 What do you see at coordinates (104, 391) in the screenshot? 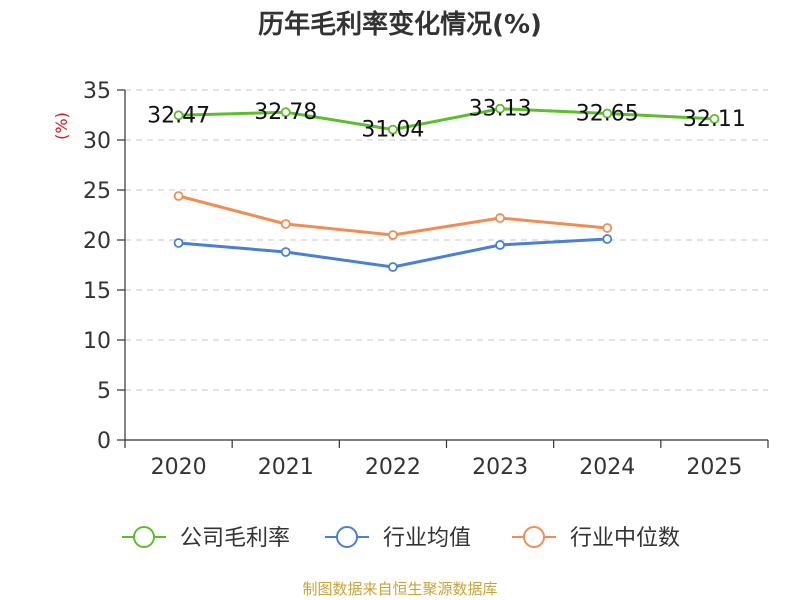
I see `y-tick-label: 5` at bounding box center [104, 391].